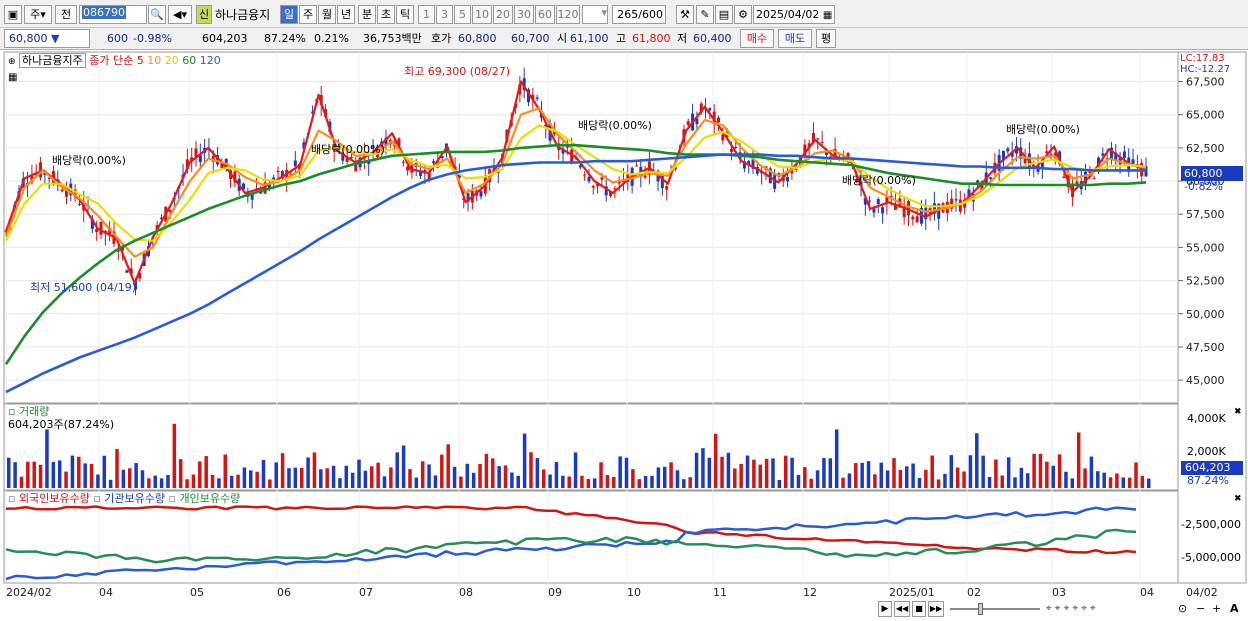 This screenshot has width=1248, height=621. I want to click on buy-button: 매수, so click(757, 38).